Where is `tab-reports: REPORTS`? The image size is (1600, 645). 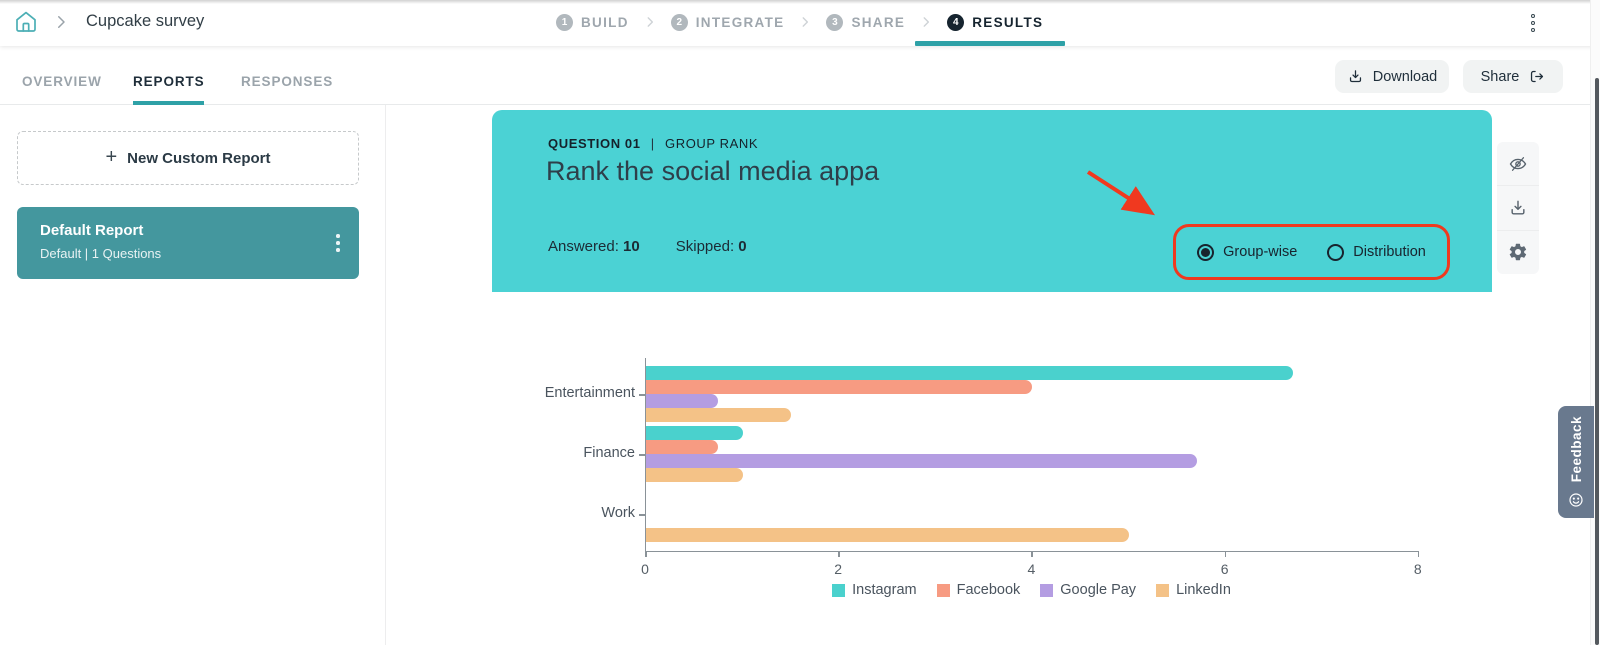 tab-reports: REPORTS is located at coordinates (169, 81).